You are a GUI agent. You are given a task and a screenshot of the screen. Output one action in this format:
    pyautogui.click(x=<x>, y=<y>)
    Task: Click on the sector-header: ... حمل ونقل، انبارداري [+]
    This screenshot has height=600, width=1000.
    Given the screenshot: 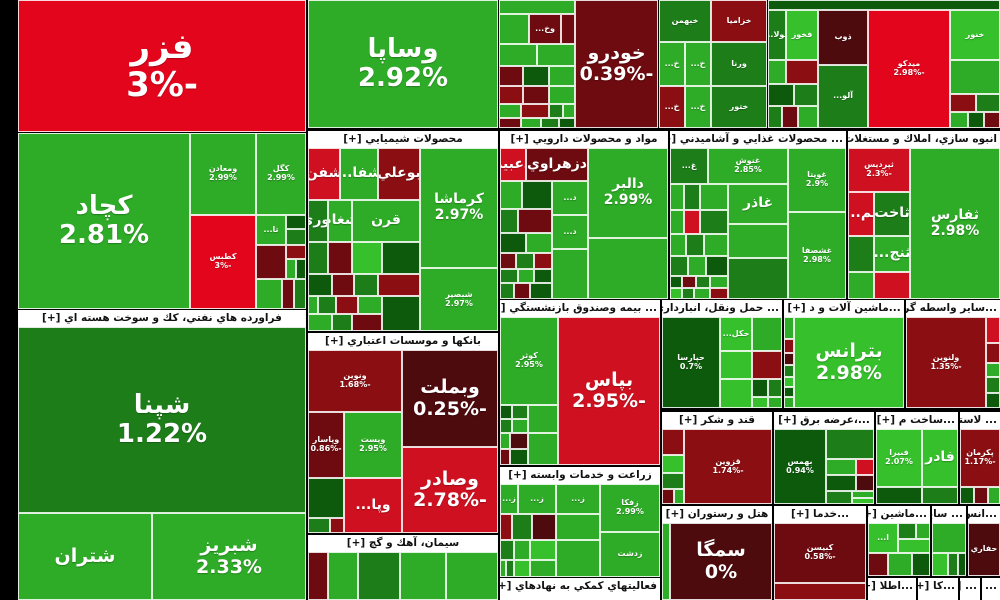 What is the action you would take?
    pyautogui.click(x=722, y=308)
    